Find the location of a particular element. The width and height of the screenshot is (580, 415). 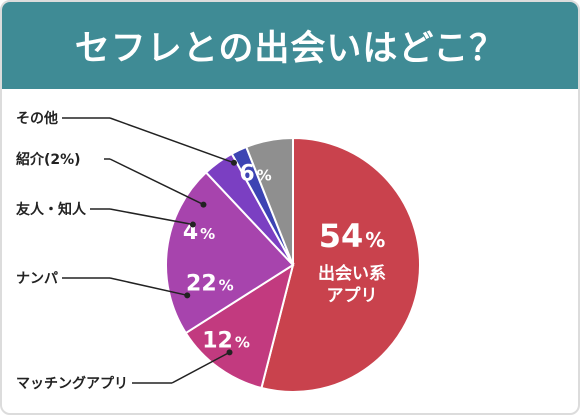

slice-value-number: 6 is located at coordinates (246, 173).